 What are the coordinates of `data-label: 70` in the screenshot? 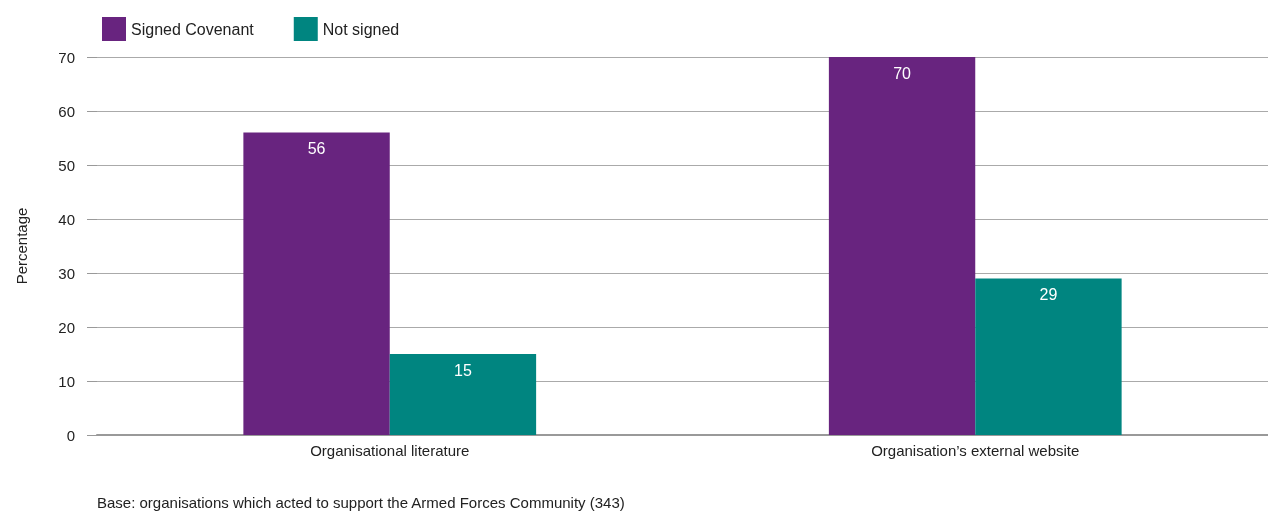 It's located at (902, 73).